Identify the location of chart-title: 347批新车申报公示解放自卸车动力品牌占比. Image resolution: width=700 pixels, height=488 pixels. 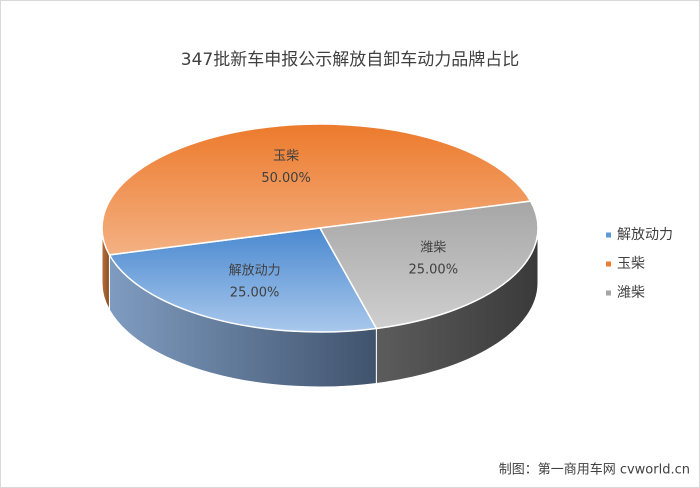
(350, 60).